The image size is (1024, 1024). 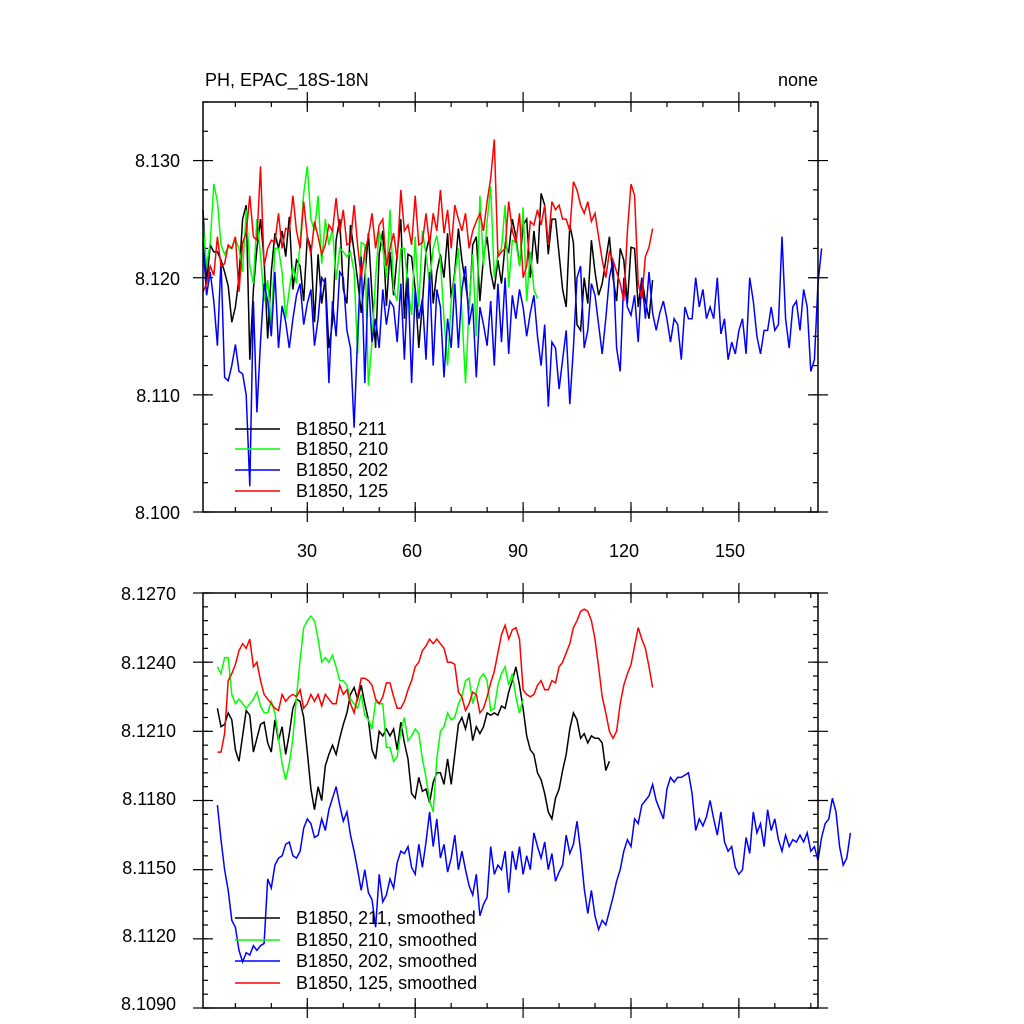 What do you see at coordinates (518, 551) in the screenshot?
I see `top-x-tick-label: 90` at bounding box center [518, 551].